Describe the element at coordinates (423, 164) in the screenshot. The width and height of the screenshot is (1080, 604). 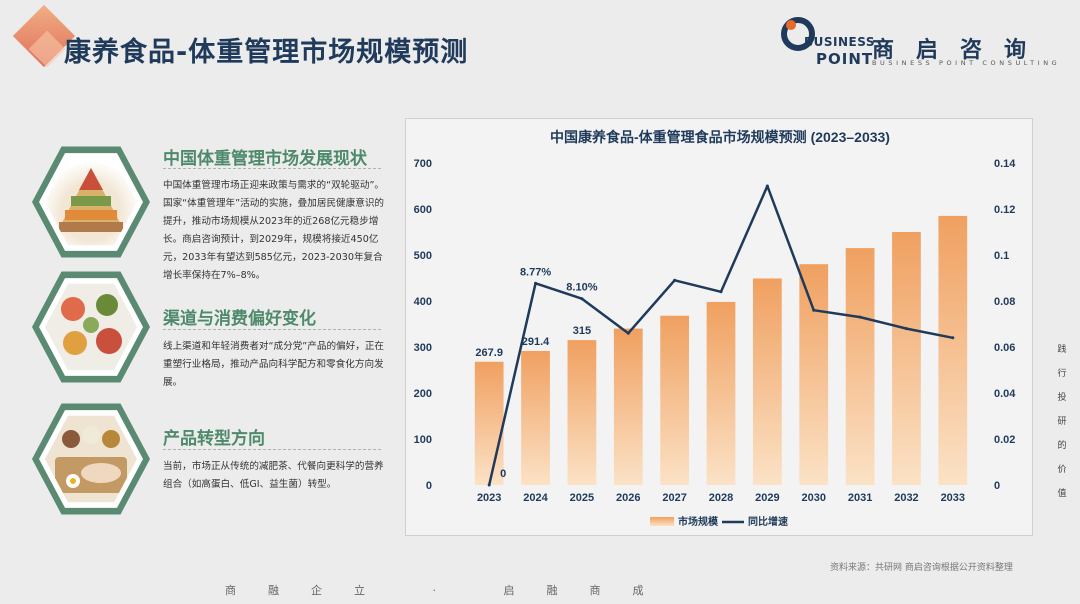
I see `left-axis-tick: 700` at that location.